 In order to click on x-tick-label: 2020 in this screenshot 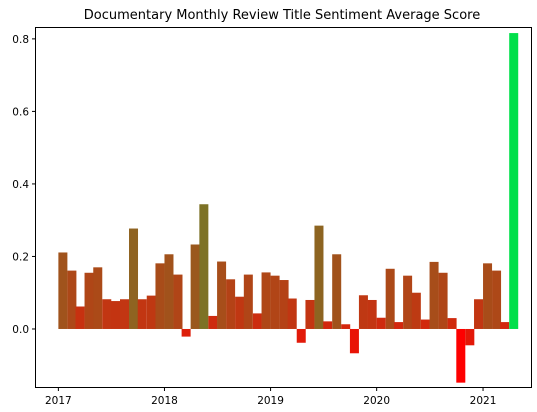, I will do `click(376, 401)`.